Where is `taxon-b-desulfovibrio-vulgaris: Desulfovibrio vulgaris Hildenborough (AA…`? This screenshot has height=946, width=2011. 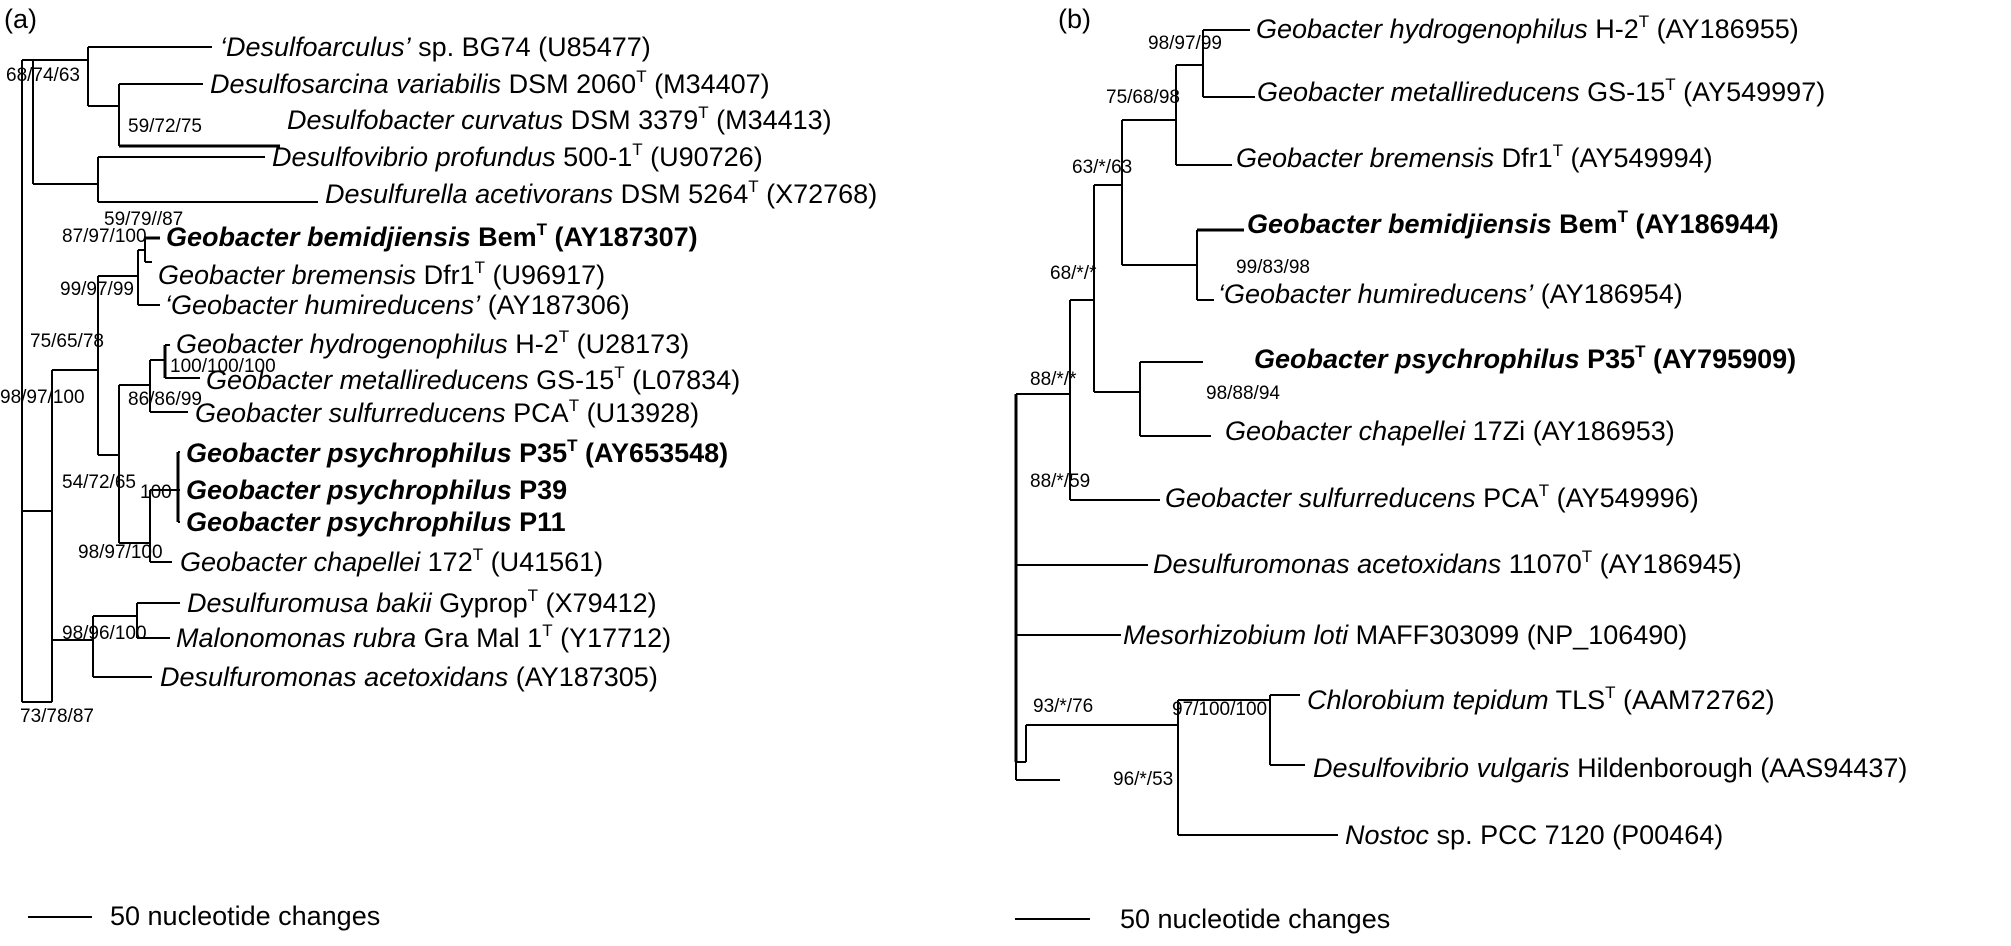
taxon-b-desulfovibrio-vulgaris: Desulfovibrio vulgaris Hildenborough (AA… is located at coordinates (1610, 768).